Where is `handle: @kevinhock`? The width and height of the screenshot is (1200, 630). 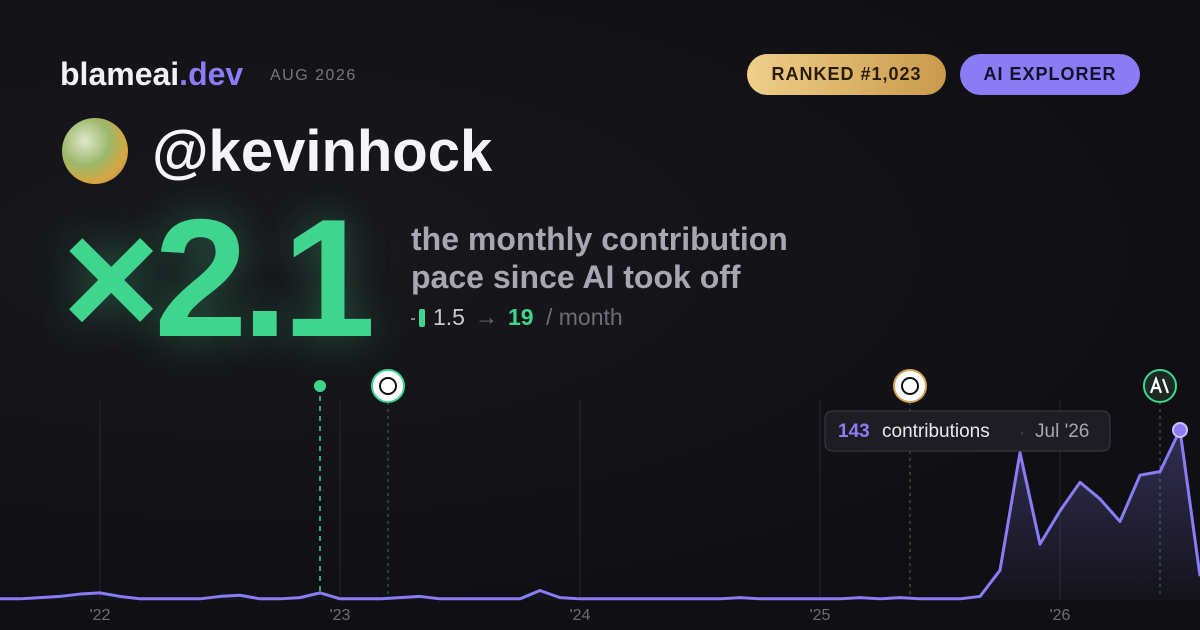 handle: @kevinhock is located at coordinates (322, 151).